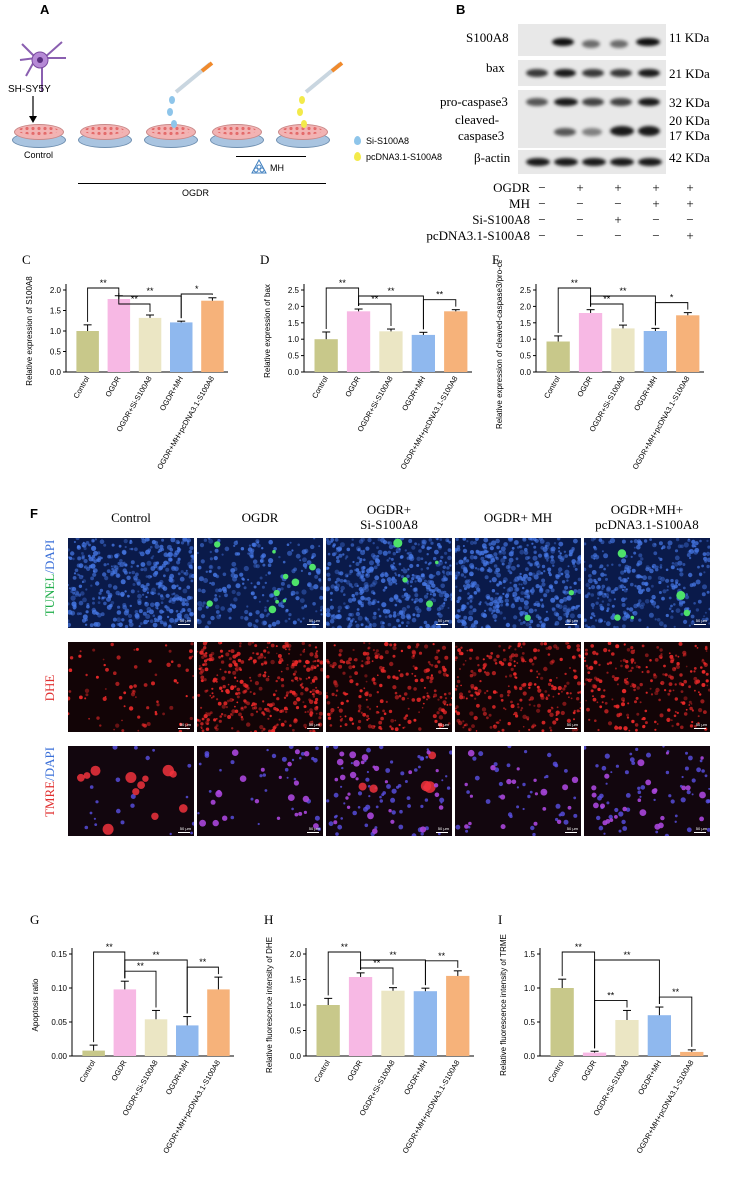 The width and height of the screenshot is (734, 1181). What do you see at coordinates (131, 687) in the screenshot?
I see `micrograph-dhe: 50 μm` at bounding box center [131, 687].